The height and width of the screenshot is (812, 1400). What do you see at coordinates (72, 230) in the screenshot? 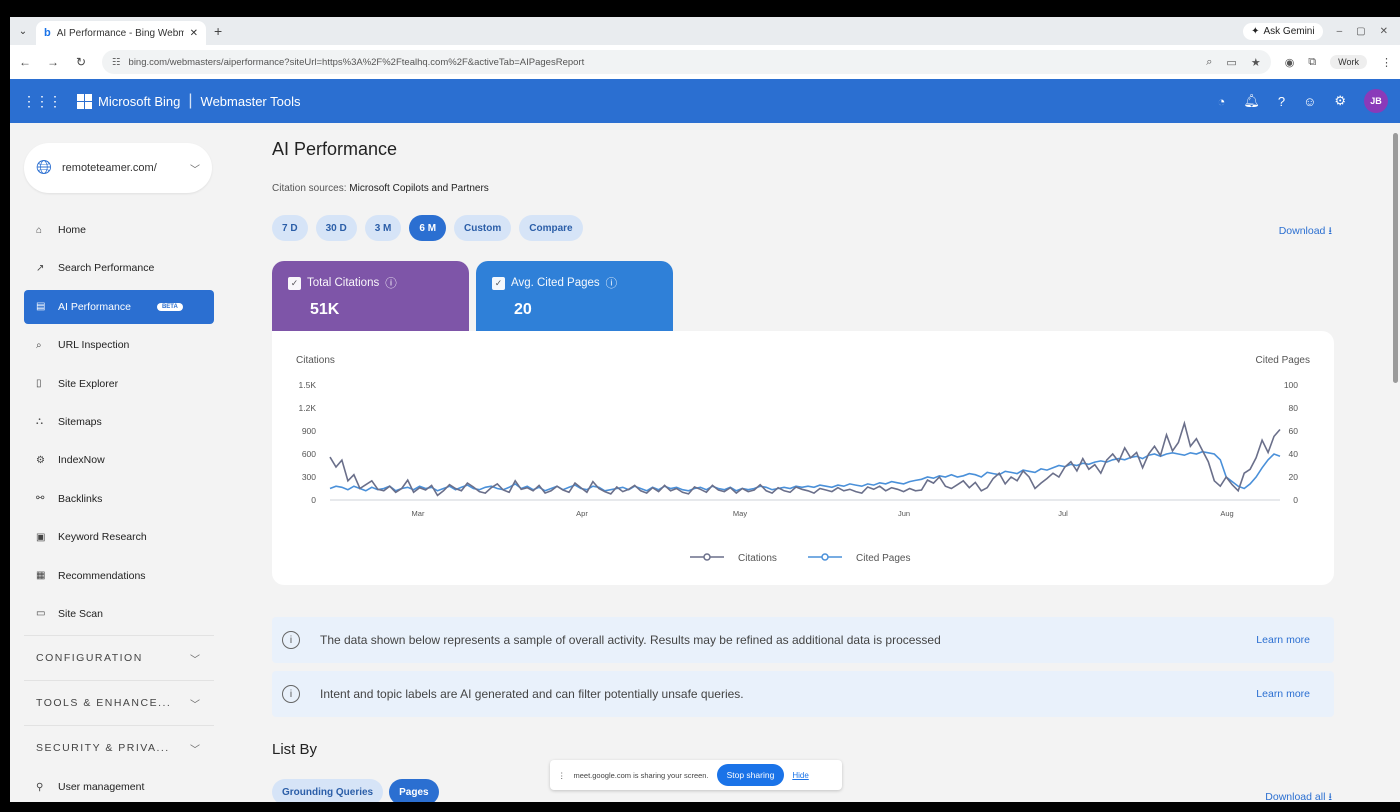
I see `sidebar-item-label: Home` at bounding box center [72, 230].